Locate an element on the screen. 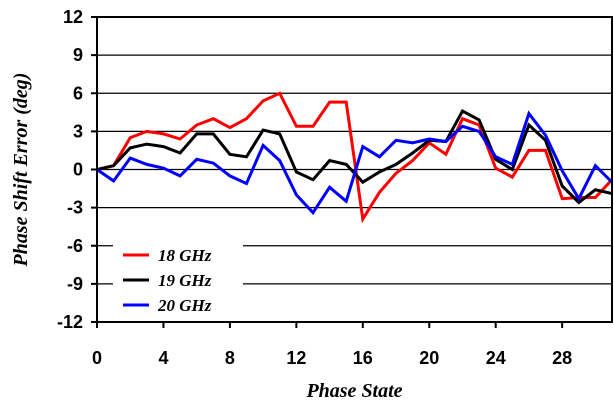  y-tick-label: 6 is located at coordinates (78, 93).